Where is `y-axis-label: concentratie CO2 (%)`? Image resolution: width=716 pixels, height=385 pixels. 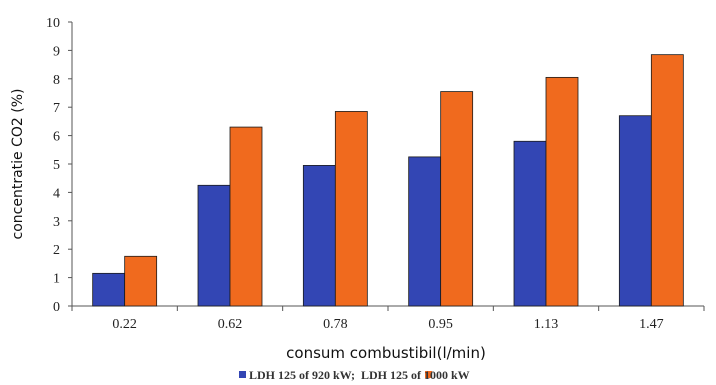
y-axis-label: concentratie CO2 (%) is located at coordinates (18, 164).